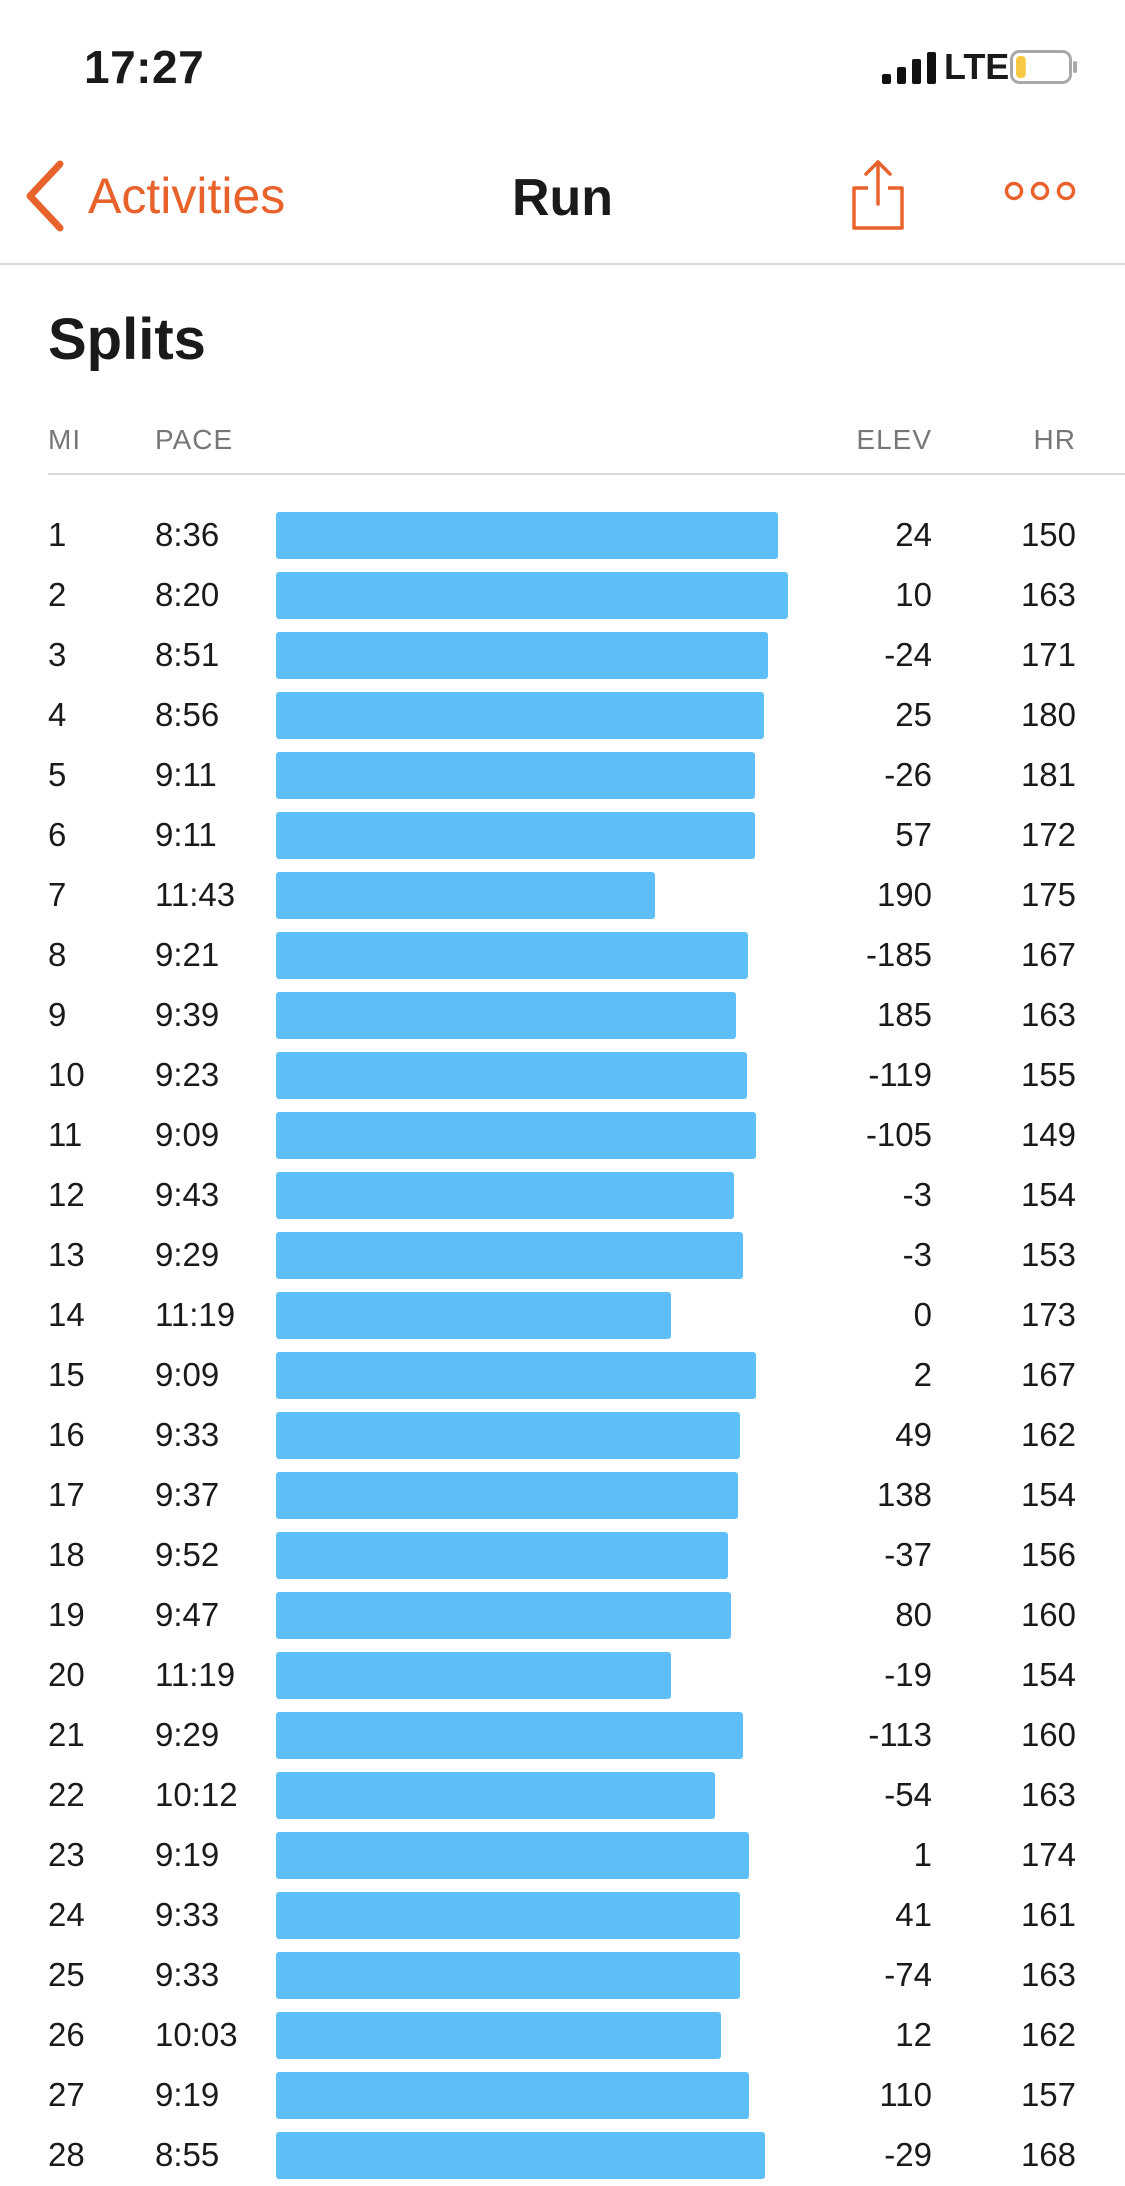 The height and width of the screenshot is (2186, 1125). Describe the element at coordinates (1048, 1134) in the screenshot. I see `split-heart-rate: 149` at that location.